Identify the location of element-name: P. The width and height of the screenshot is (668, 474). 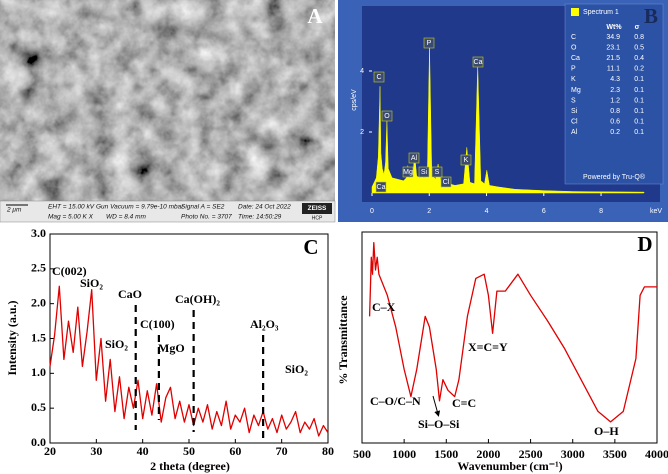
(573, 69).